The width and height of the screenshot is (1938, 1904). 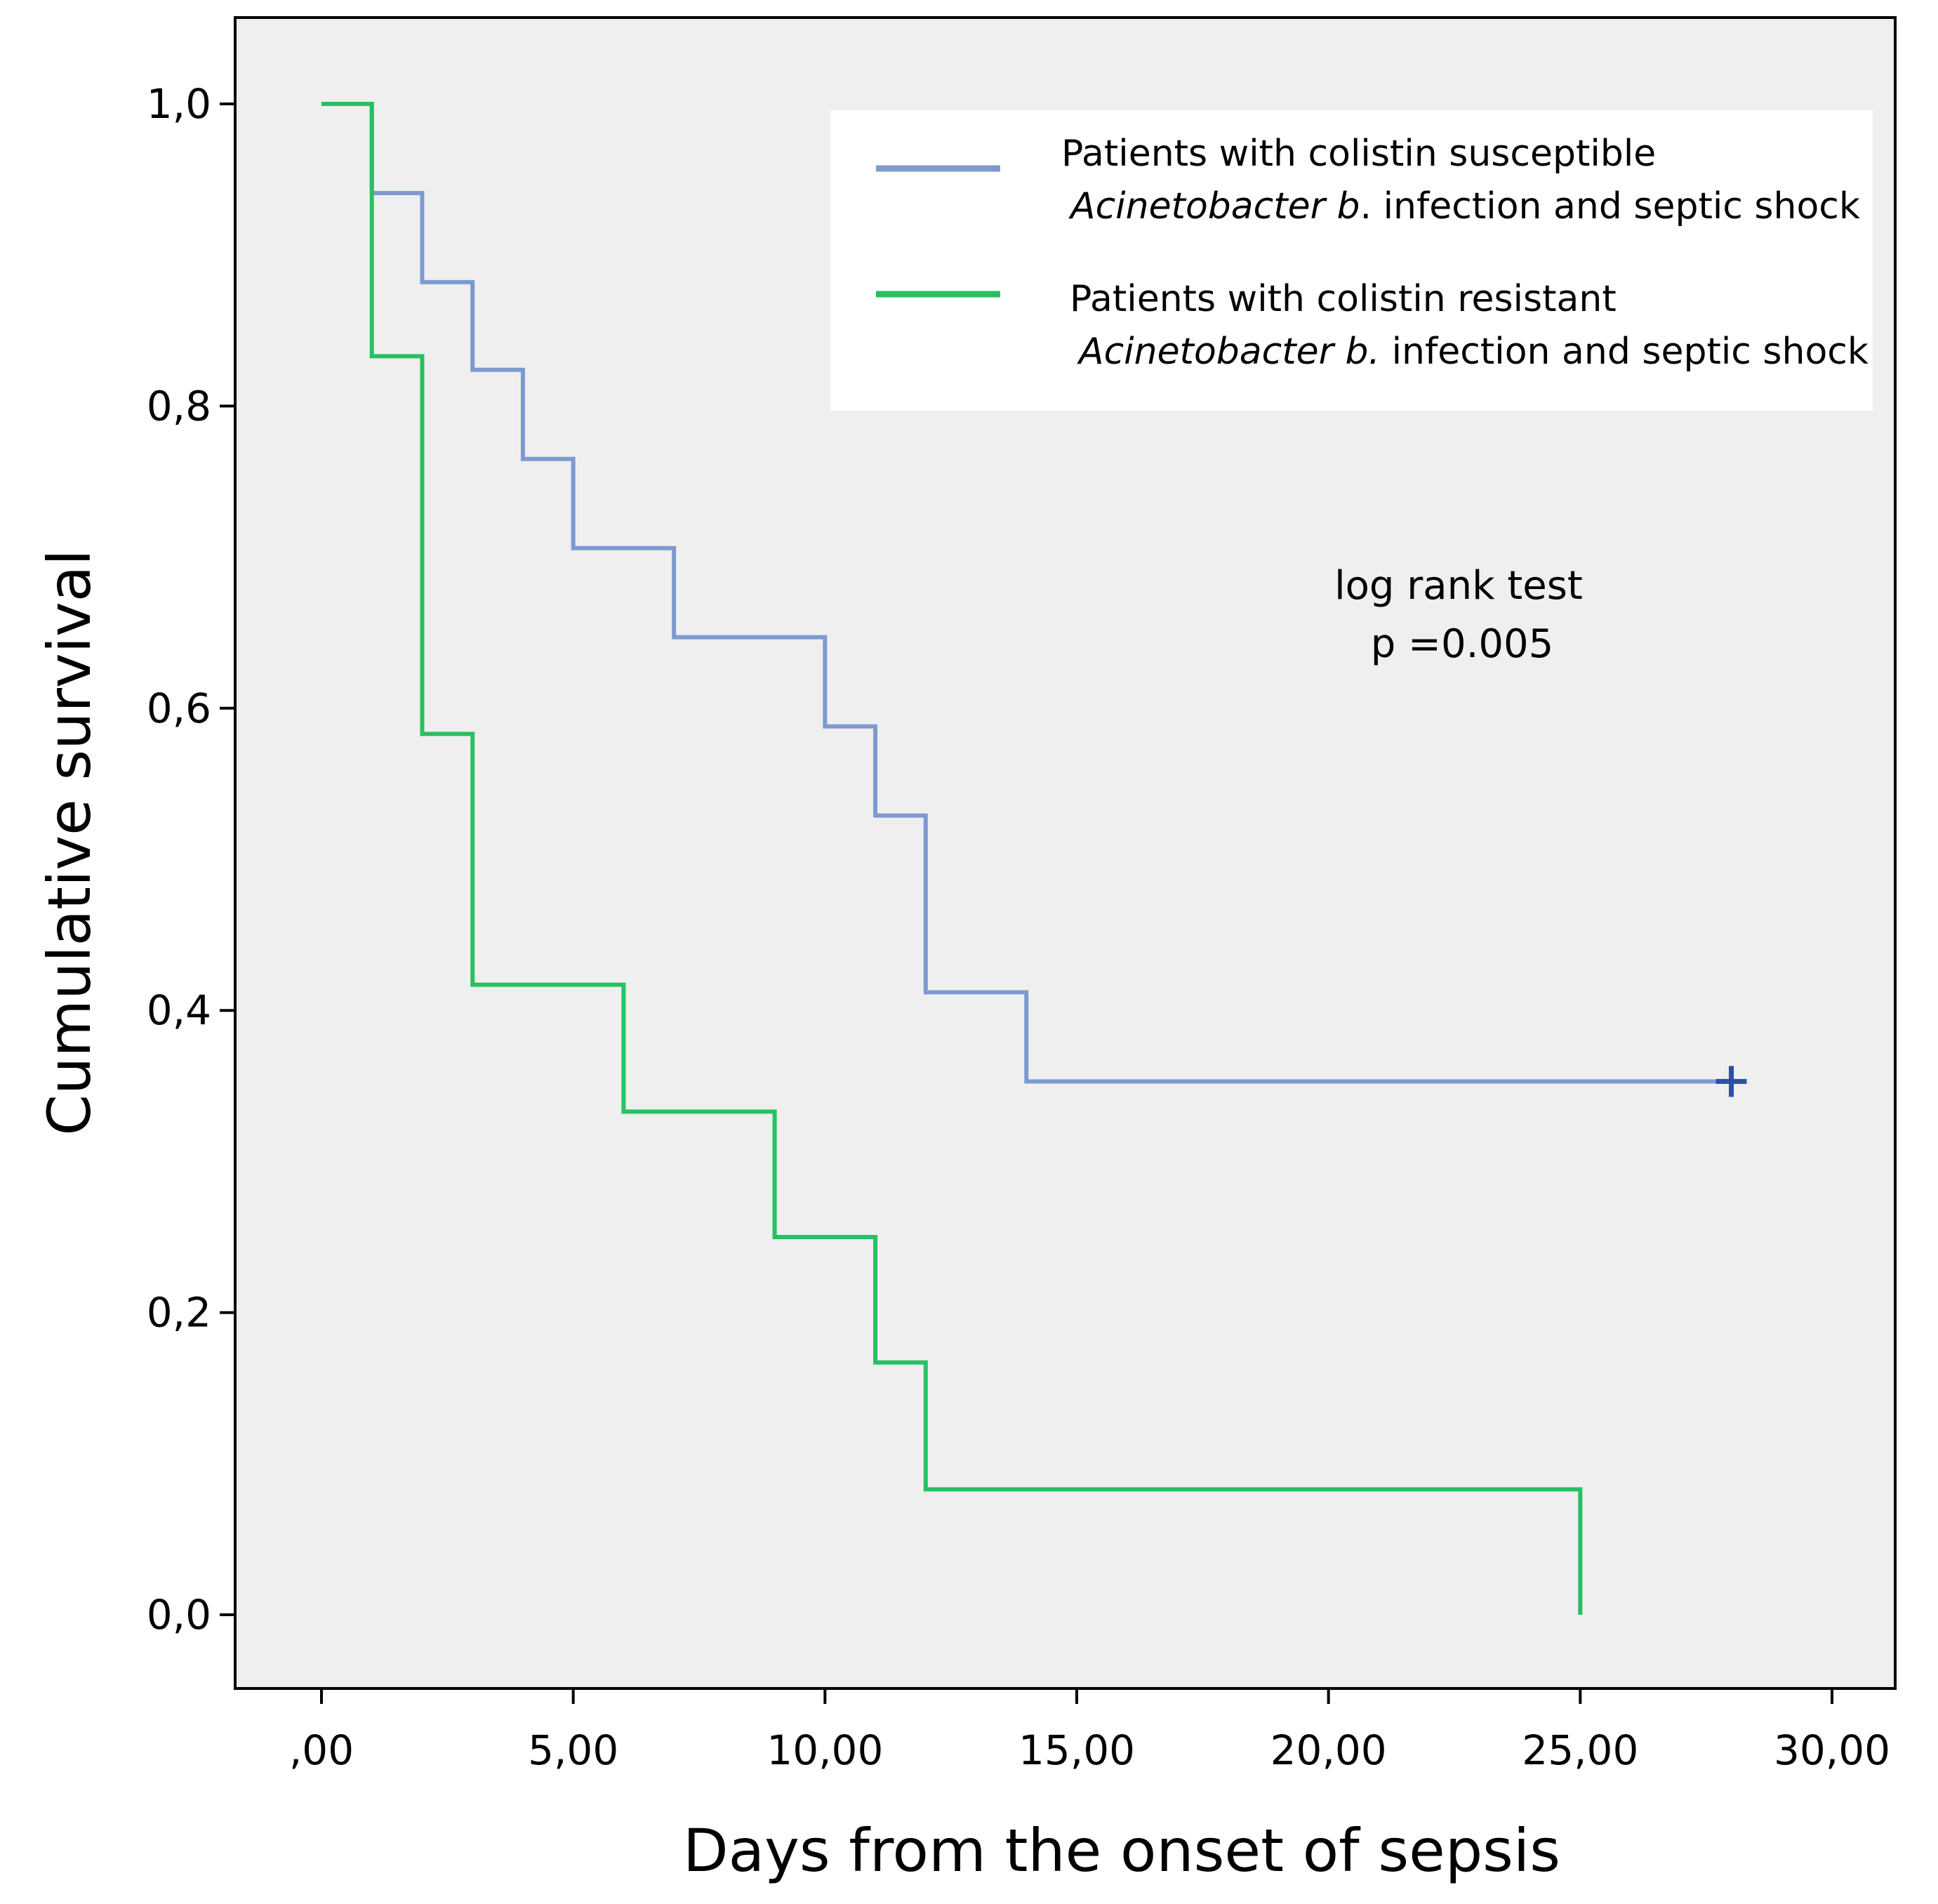 I want to click on legend-susceptible-rest: . infection and septic shock, so click(x=1610, y=206).